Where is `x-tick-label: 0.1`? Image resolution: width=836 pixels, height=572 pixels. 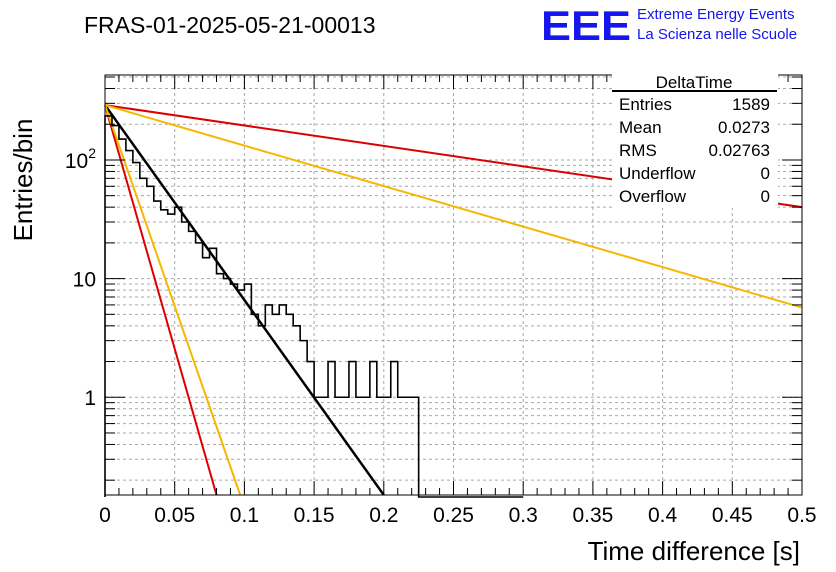 x-tick-label: 0.1 is located at coordinates (244, 515).